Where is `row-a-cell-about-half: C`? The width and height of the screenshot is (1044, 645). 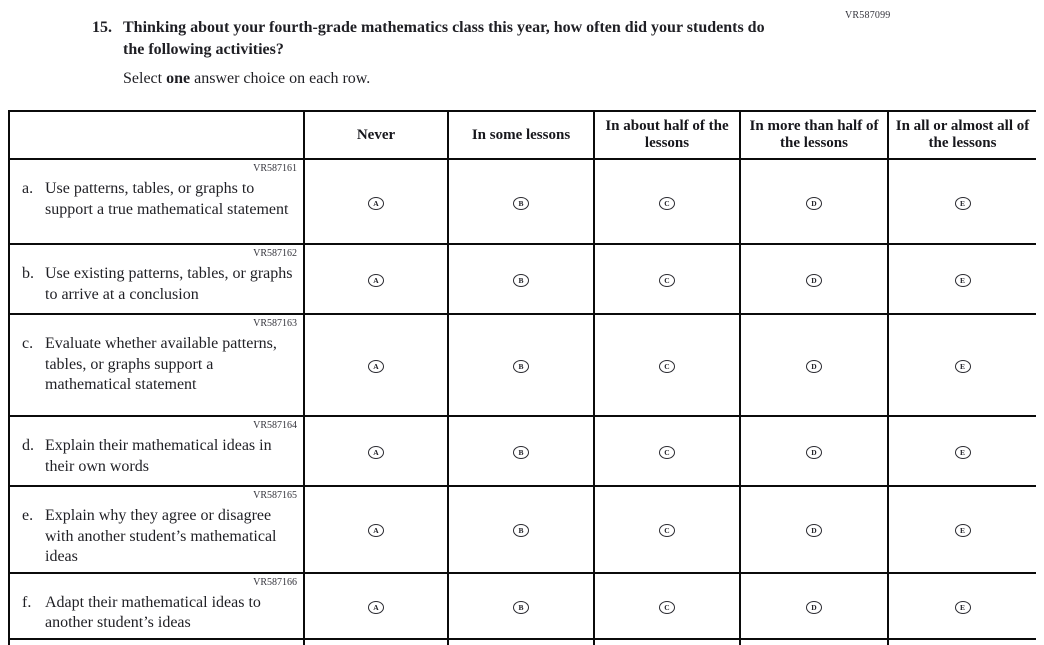 row-a-cell-about-half: C is located at coordinates (667, 201).